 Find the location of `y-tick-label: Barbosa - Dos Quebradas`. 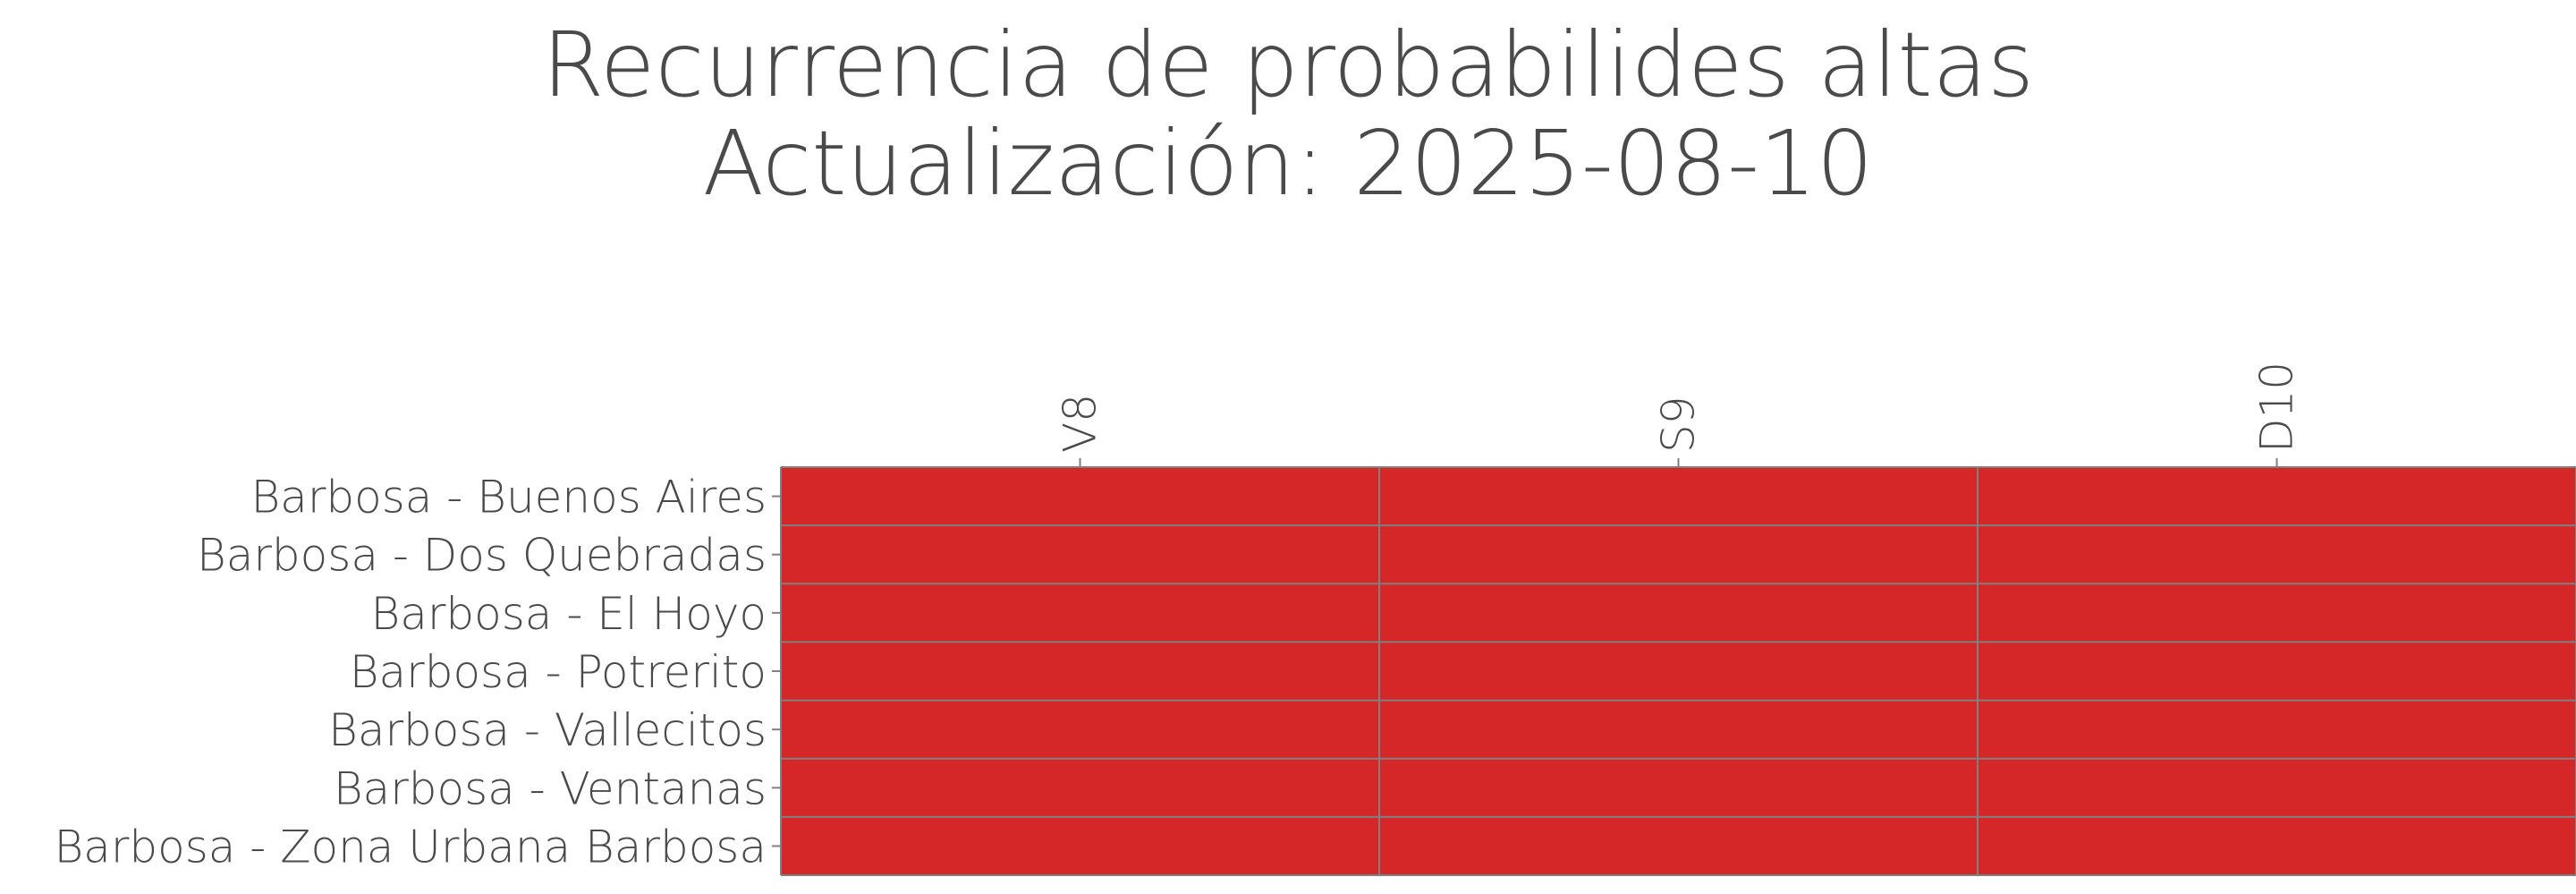

y-tick-label: Barbosa - Dos Quebradas is located at coordinates (482, 556).